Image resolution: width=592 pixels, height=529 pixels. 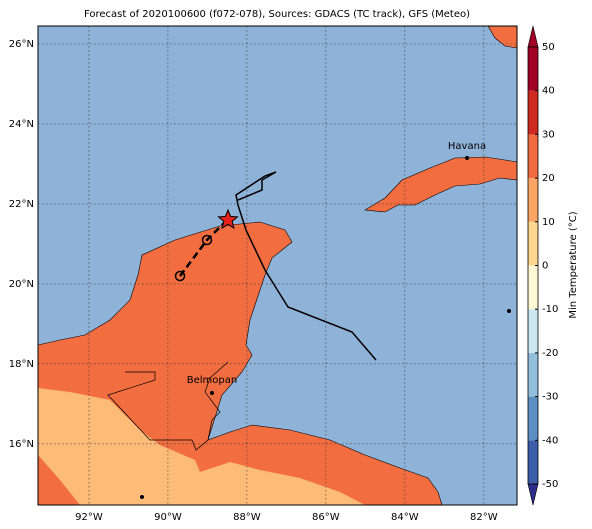 I want to click on lon-label: 86°W, so click(x=326, y=517).